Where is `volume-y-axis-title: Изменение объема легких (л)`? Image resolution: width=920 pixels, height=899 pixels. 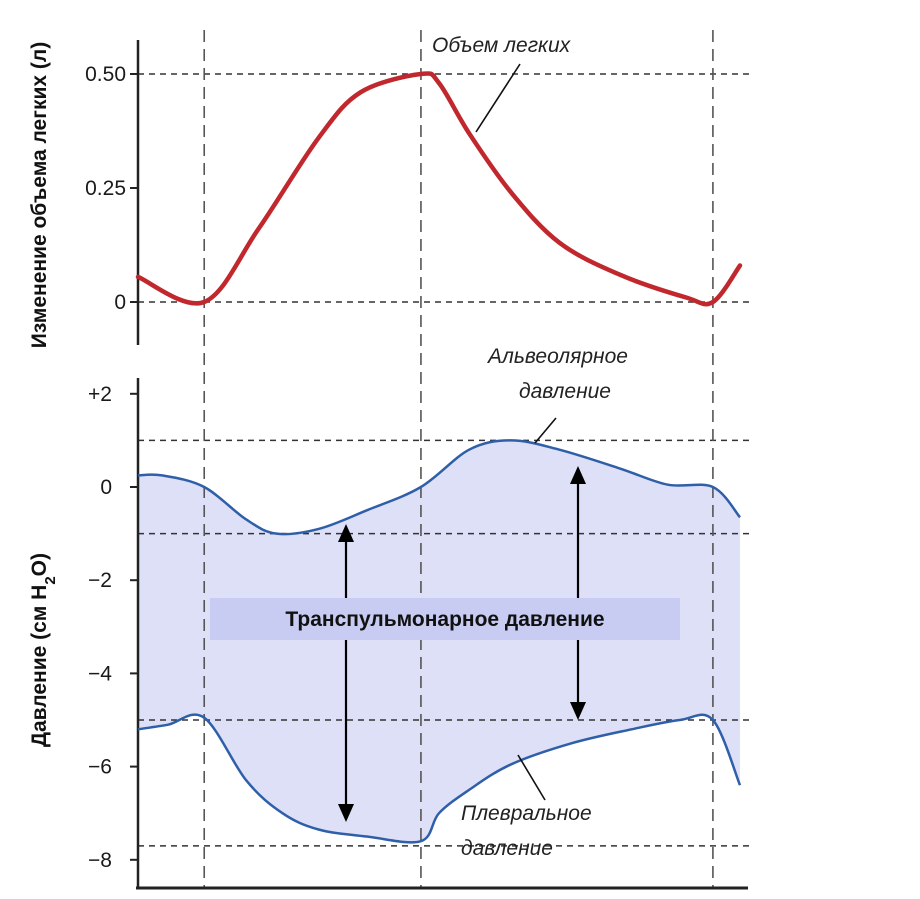 volume-y-axis-title: Изменение объема легких (л) is located at coordinates (39, 195).